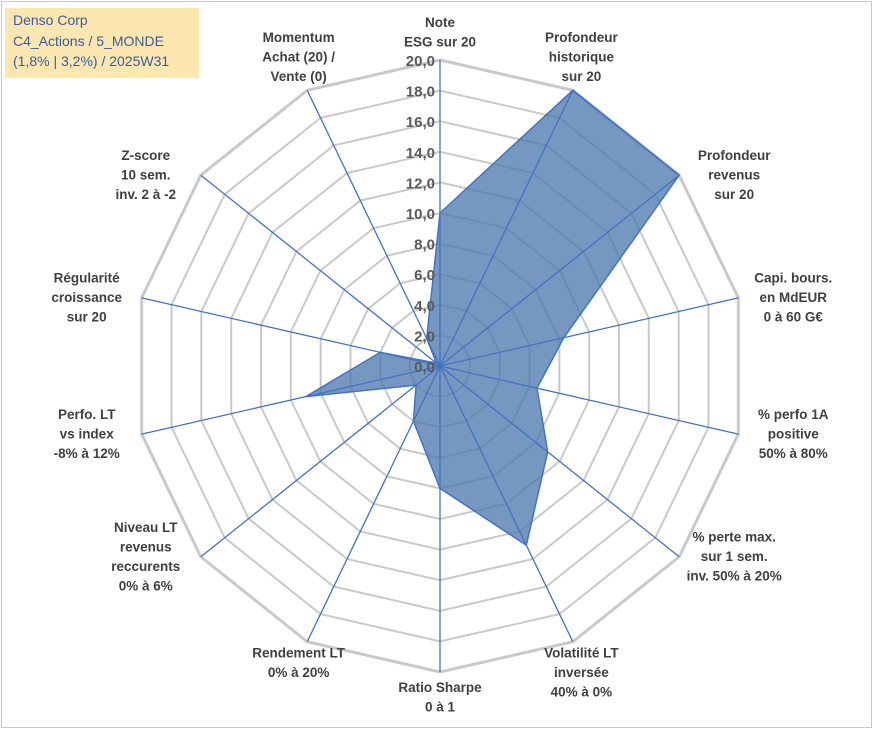 The image size is (875, 731). I want to click on tick-label: 12,0, so click(420, 183).